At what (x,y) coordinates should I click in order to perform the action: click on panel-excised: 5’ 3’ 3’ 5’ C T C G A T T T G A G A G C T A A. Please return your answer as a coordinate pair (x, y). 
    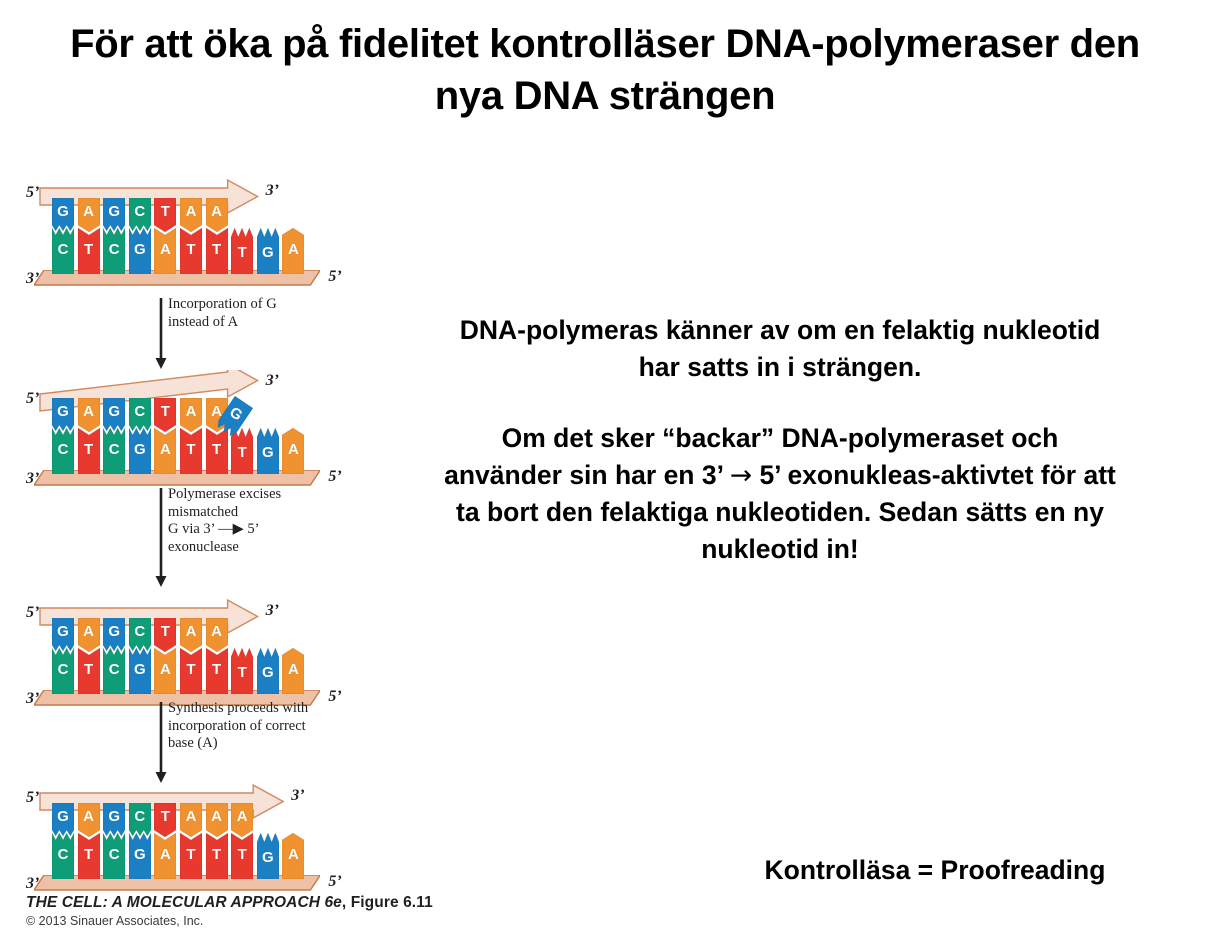
    Looking at the image, I should click on (200, 652).